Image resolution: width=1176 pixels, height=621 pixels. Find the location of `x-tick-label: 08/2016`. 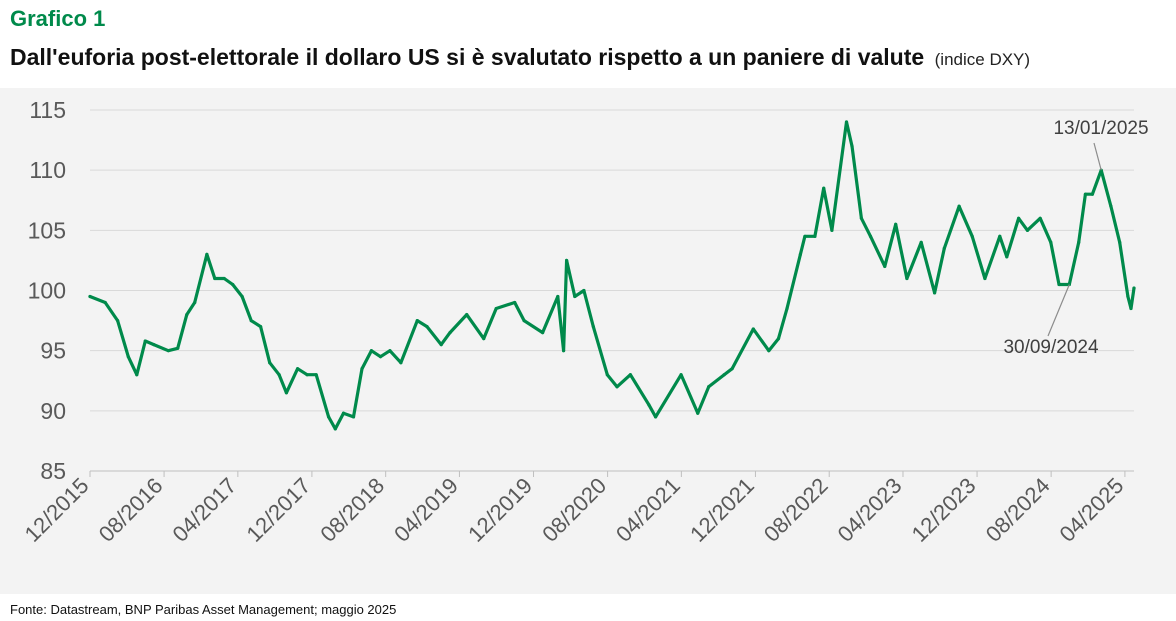

x-tick-label: 08/2016 is located at coordinates (131, 510).